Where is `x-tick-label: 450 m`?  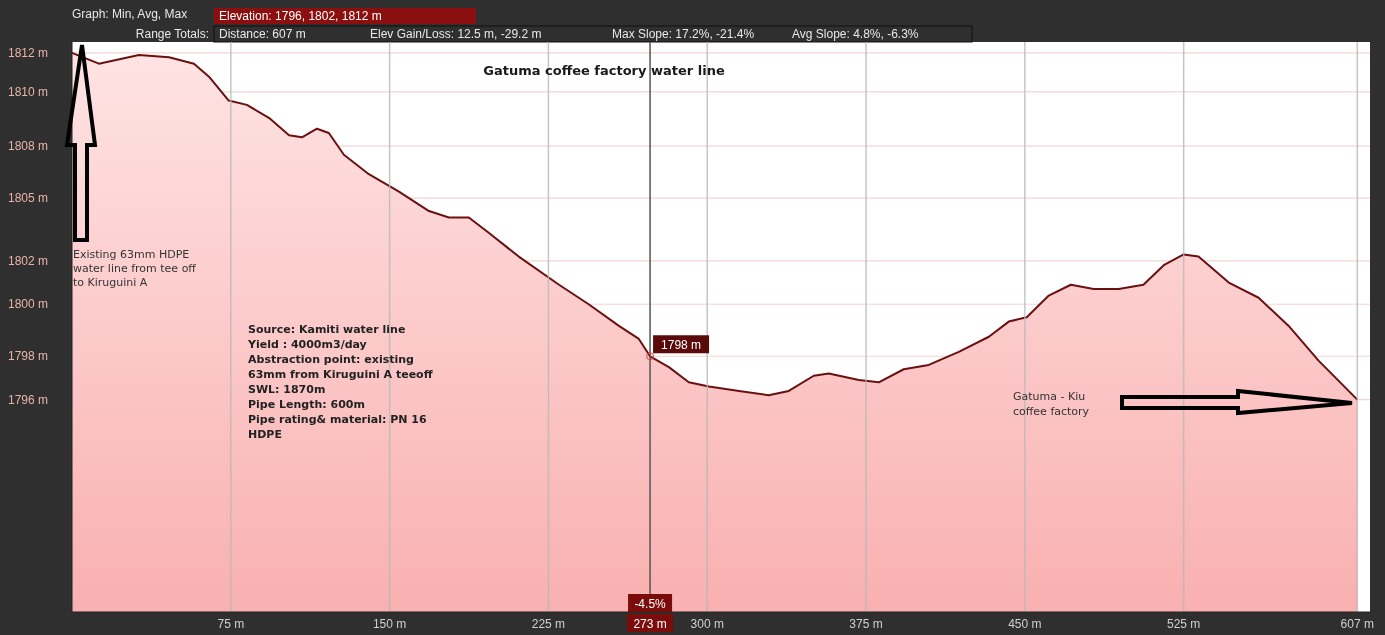 x-tick-label: 450 m is located at coordinates (1025, 624).